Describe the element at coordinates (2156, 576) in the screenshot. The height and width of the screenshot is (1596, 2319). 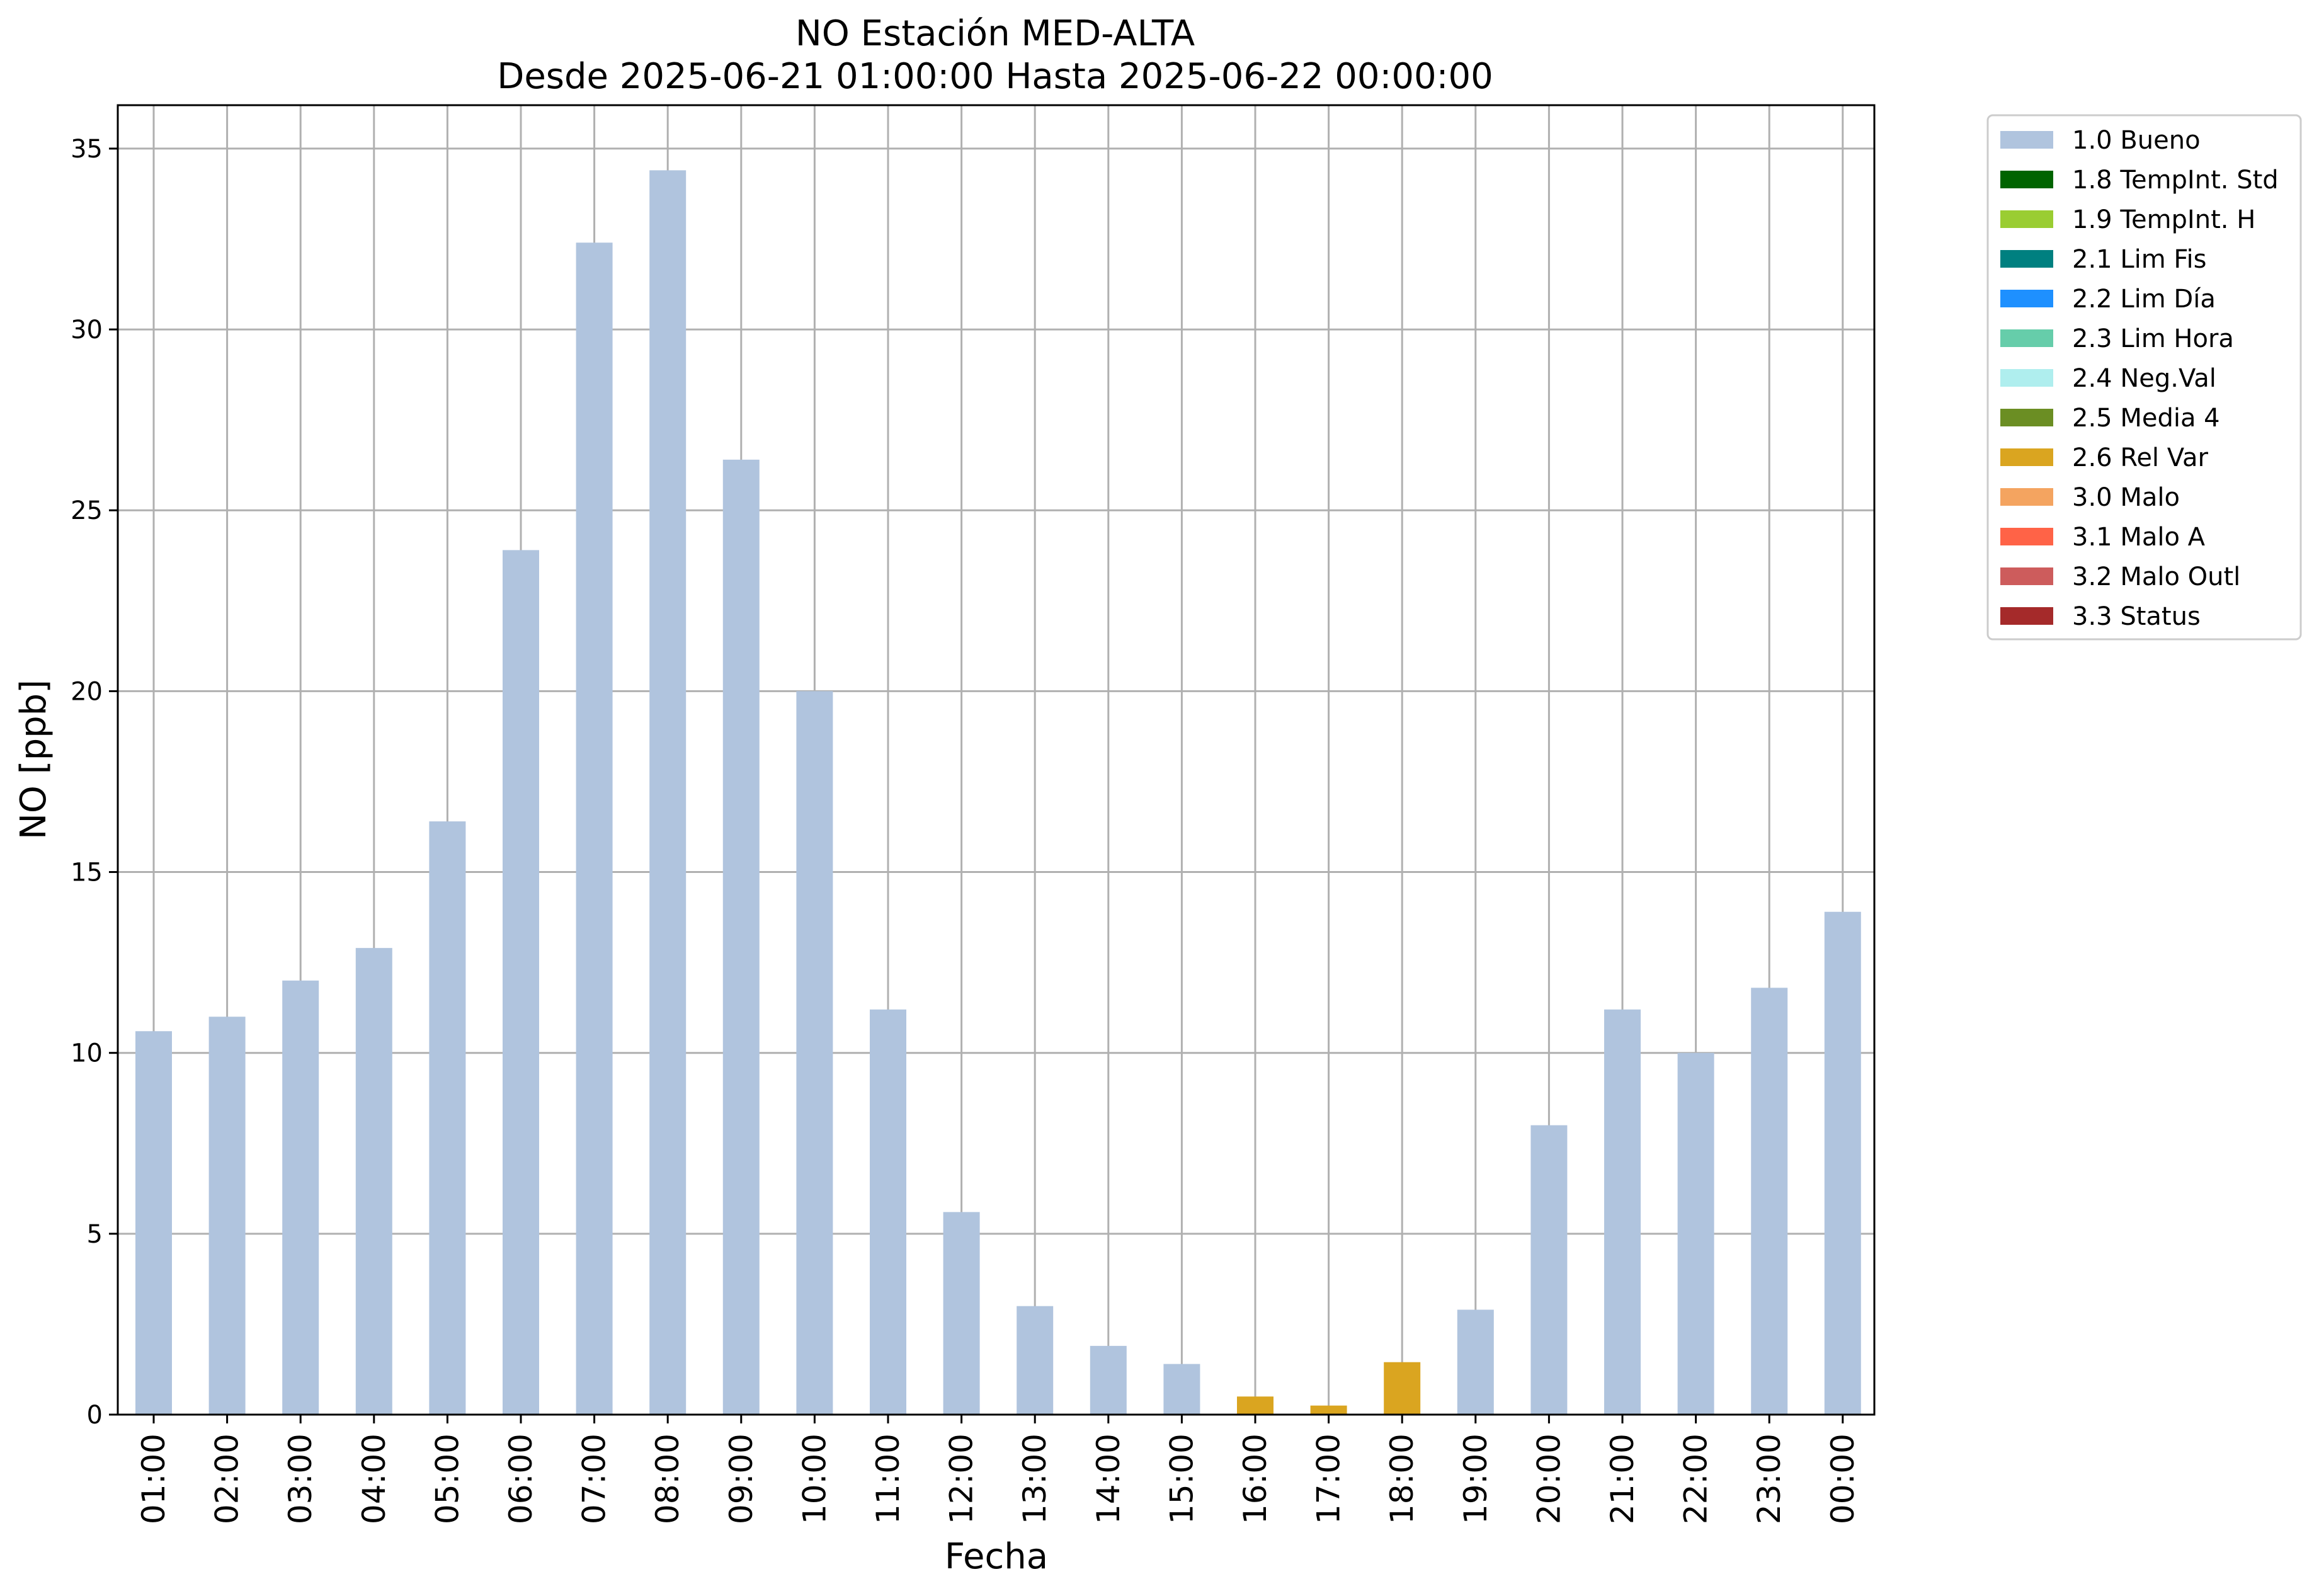
I see `legend-label: 3.2 Malo Outl` at that location.